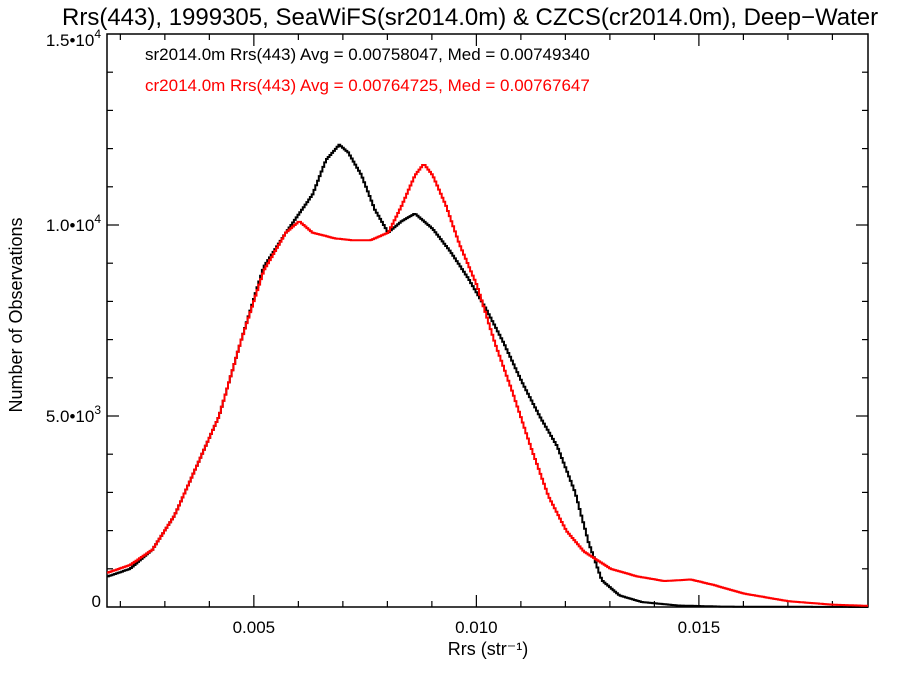  I want to click on x-axis-label: Rrs (str⁻¹), so click(488, 649).